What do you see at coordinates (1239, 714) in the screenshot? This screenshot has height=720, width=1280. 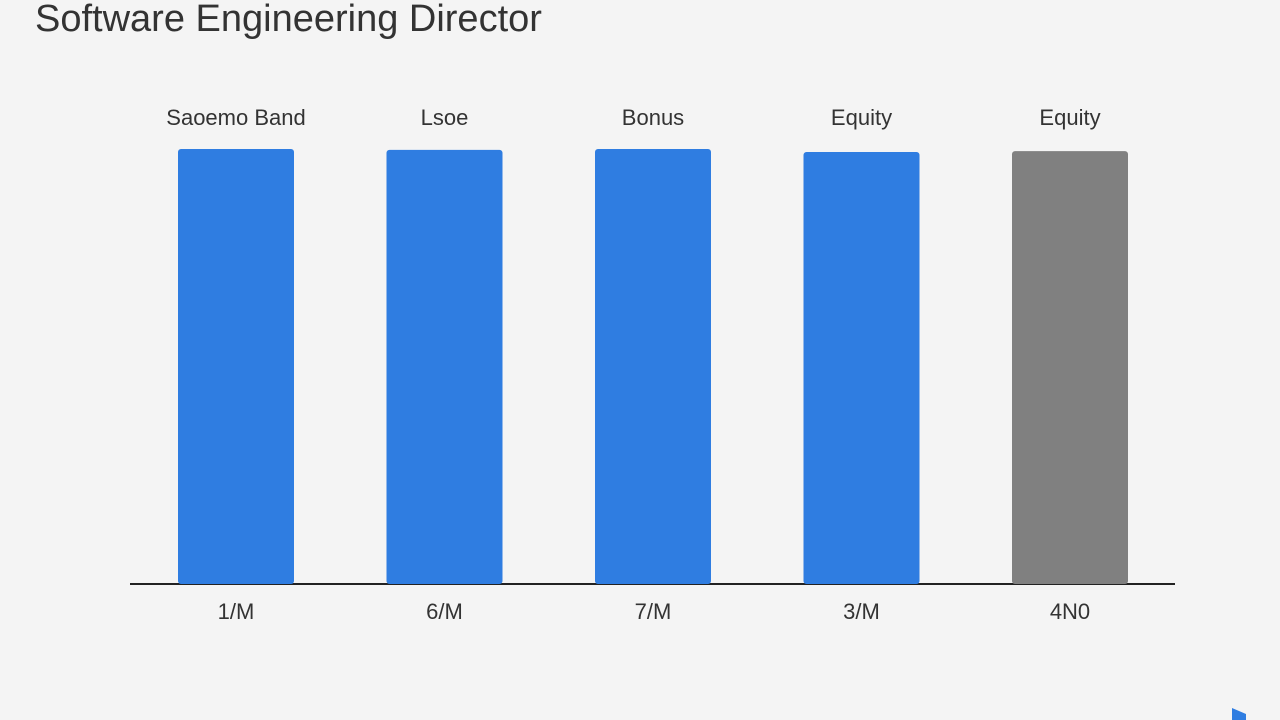 I see `corner-icon` at bounding box center [1239, 714].